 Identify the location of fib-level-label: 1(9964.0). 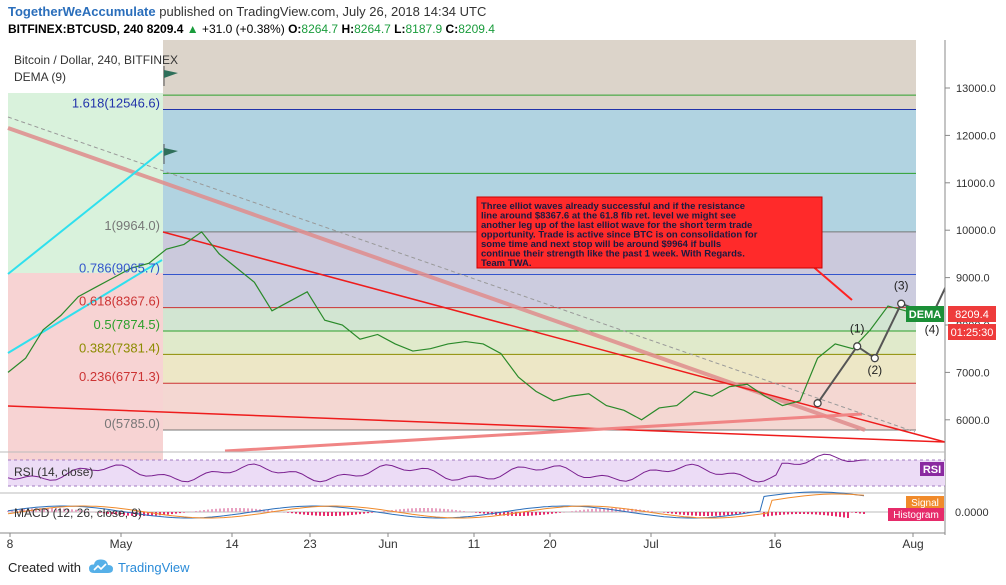
(132, 225).